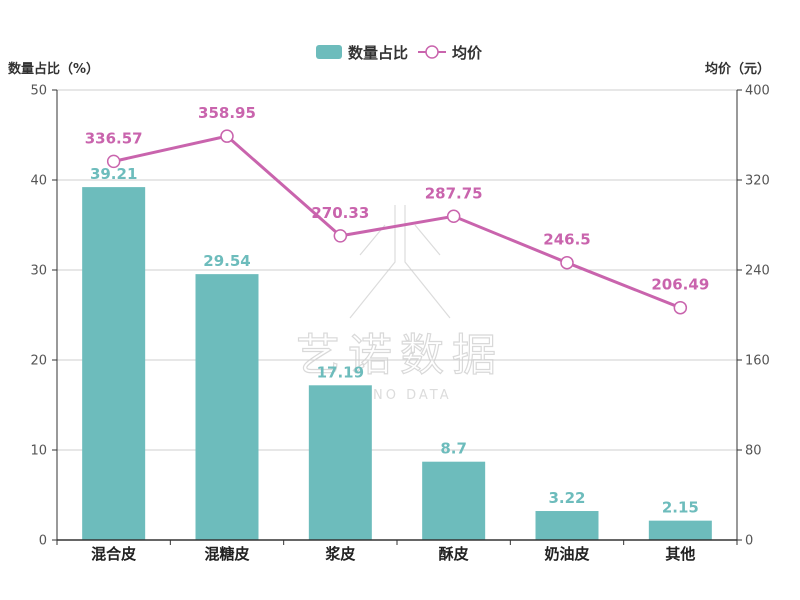 This screenshot has height=600, width=800. What do you see at coordinates (43, 541) in the screenshot?
I see `y-left-tick-label: 0` at bounding box center [43, 541].